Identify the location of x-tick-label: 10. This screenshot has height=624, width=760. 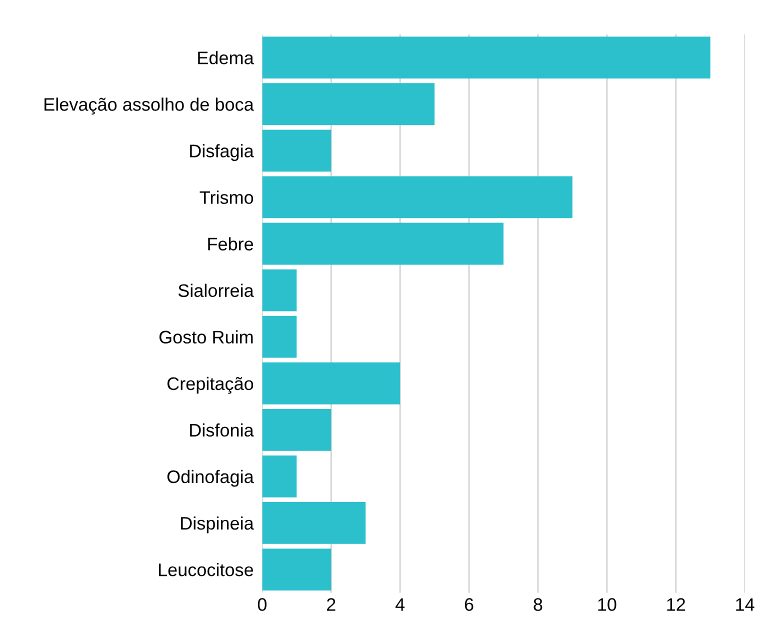
(607, 604).